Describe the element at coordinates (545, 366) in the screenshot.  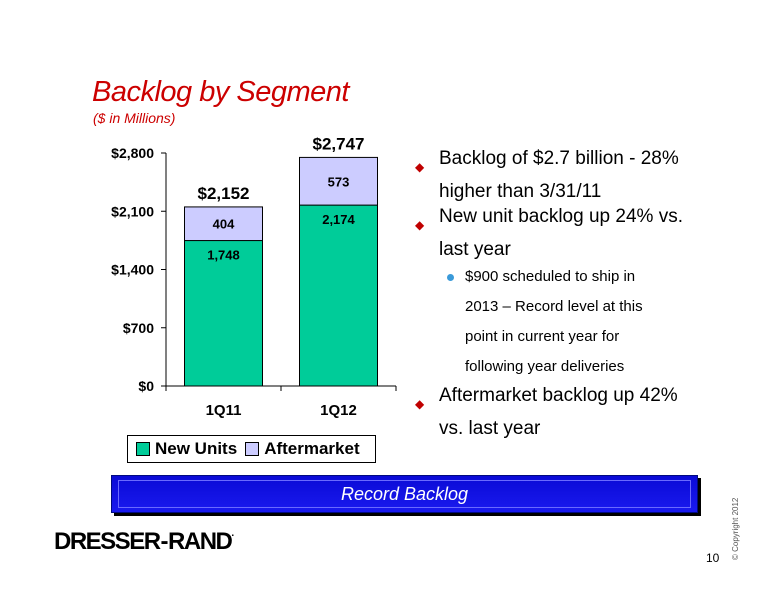
I see `sub-bullet-text: following year deliveries` at that location.